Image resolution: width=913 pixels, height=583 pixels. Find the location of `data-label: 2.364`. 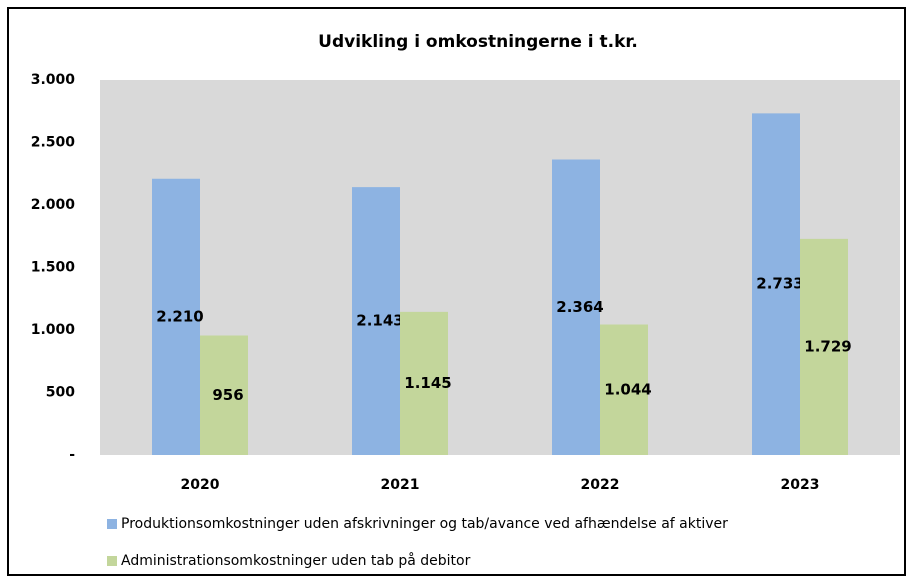

data-label: 2.364 is located at coordinates (579, 307).